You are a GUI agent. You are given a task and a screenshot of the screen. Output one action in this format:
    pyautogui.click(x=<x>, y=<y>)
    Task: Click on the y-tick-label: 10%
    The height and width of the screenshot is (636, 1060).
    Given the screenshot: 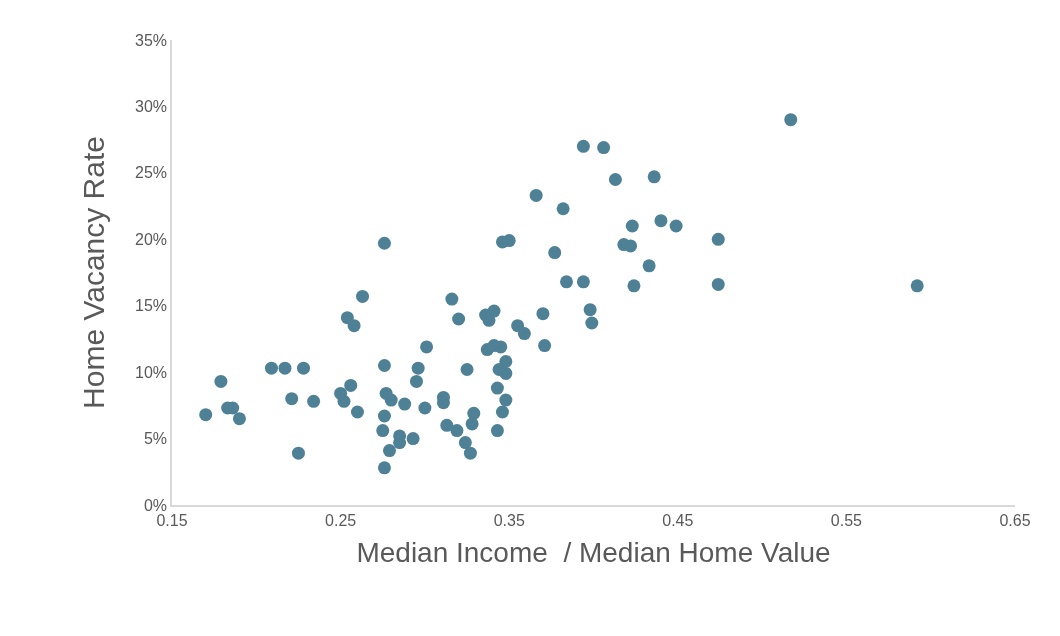 What is the action you would take?
    pyautogui.click(x=151, y=372)
    